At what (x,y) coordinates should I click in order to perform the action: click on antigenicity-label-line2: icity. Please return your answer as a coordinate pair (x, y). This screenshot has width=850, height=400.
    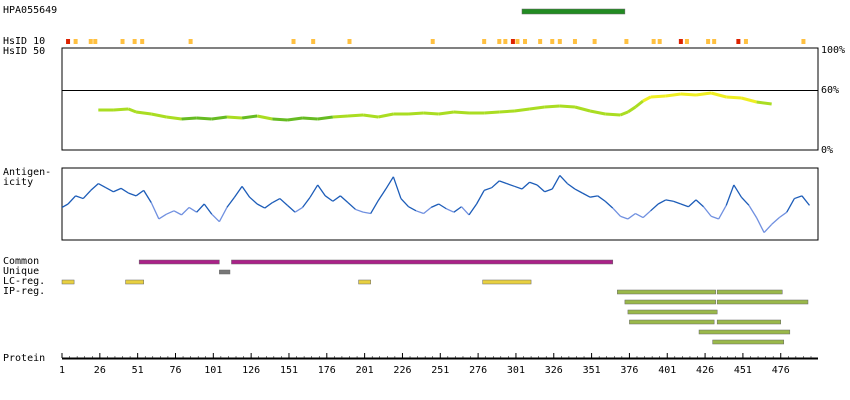
    Looking at the image, I should click on (18, 182).